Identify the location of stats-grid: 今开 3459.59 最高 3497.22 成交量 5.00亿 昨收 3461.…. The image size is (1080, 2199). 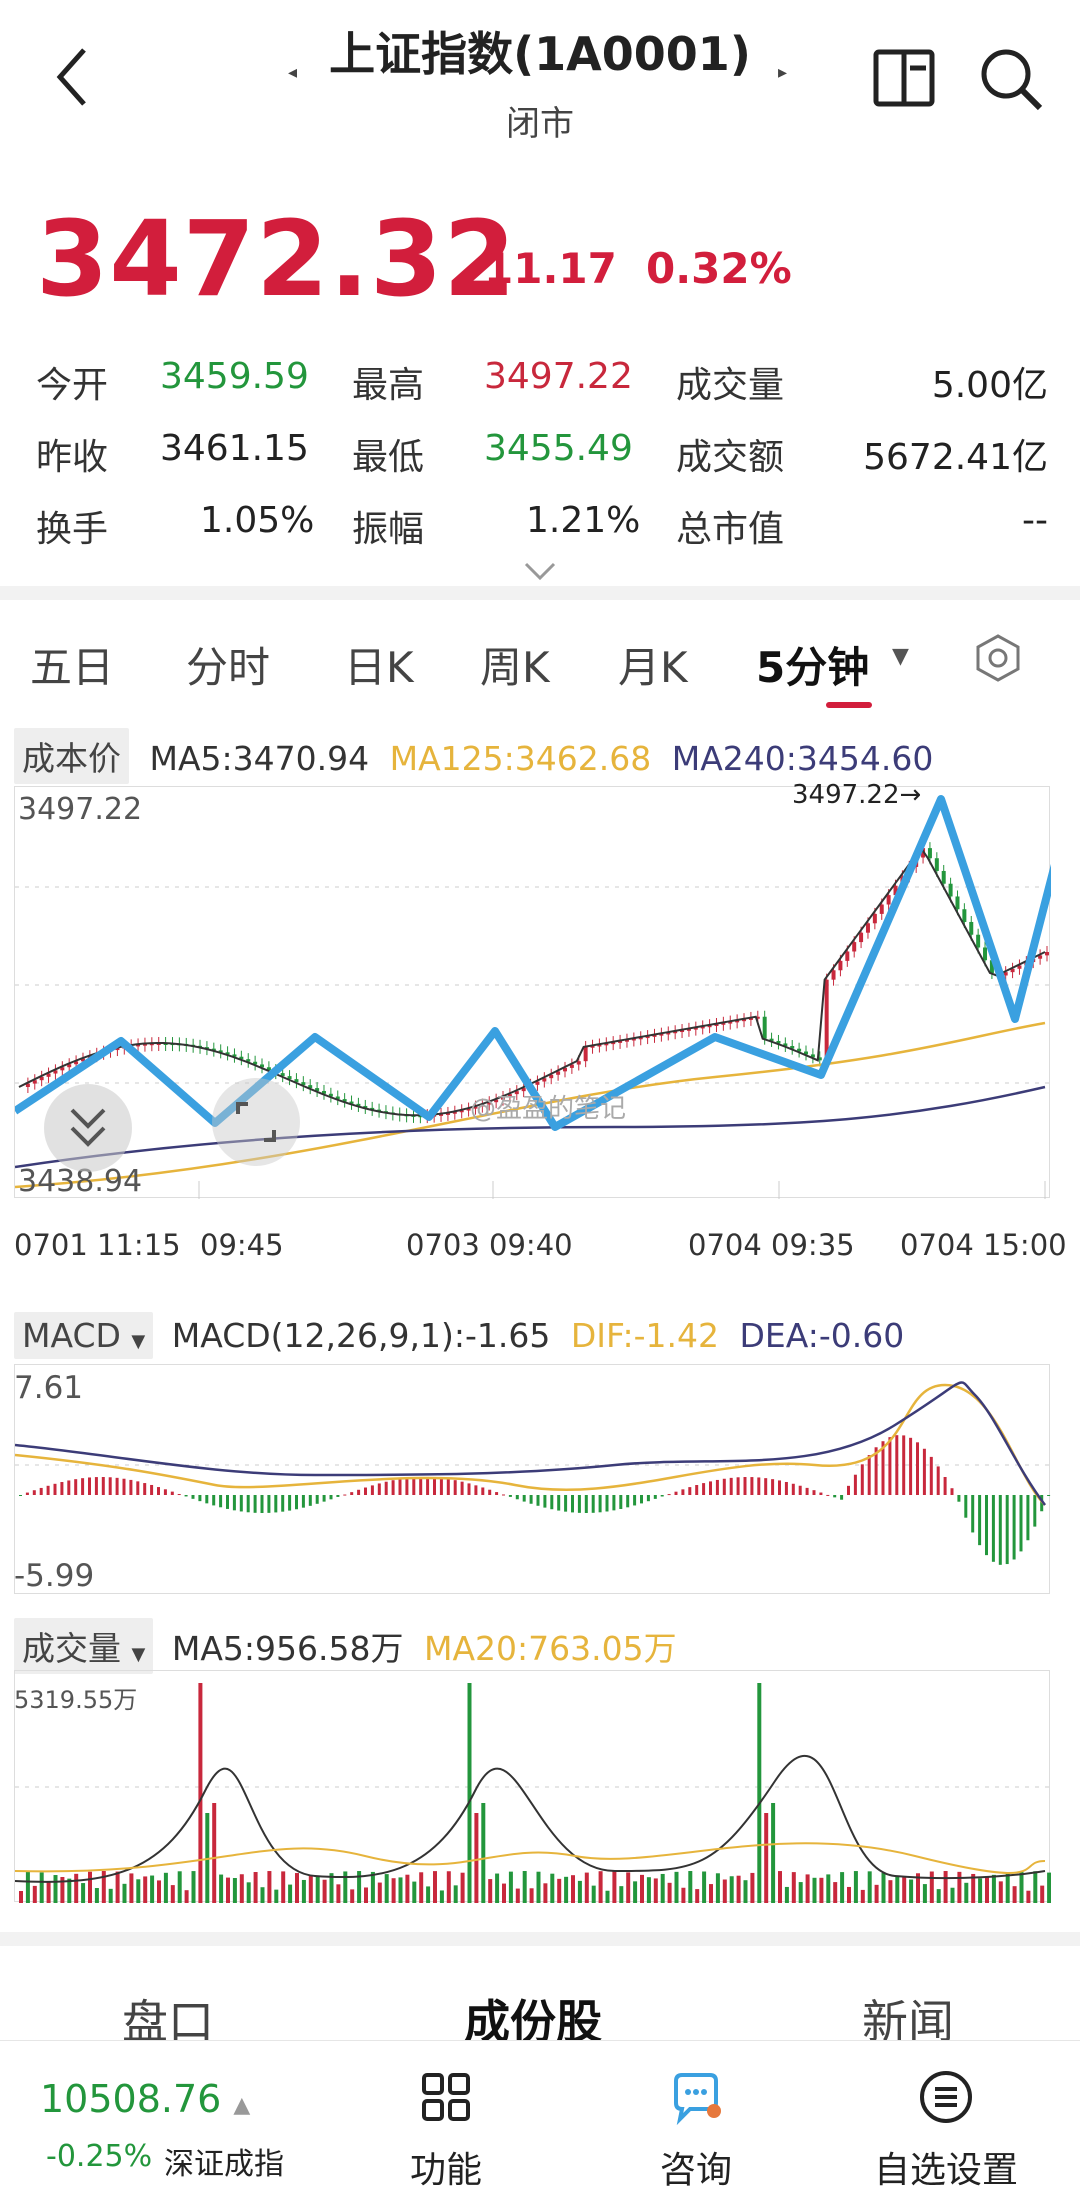
(542, 464).